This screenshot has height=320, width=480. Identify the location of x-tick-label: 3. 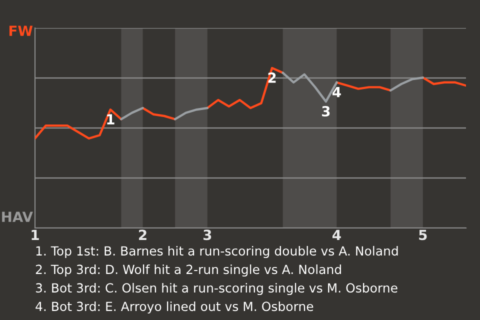
(207, 235).